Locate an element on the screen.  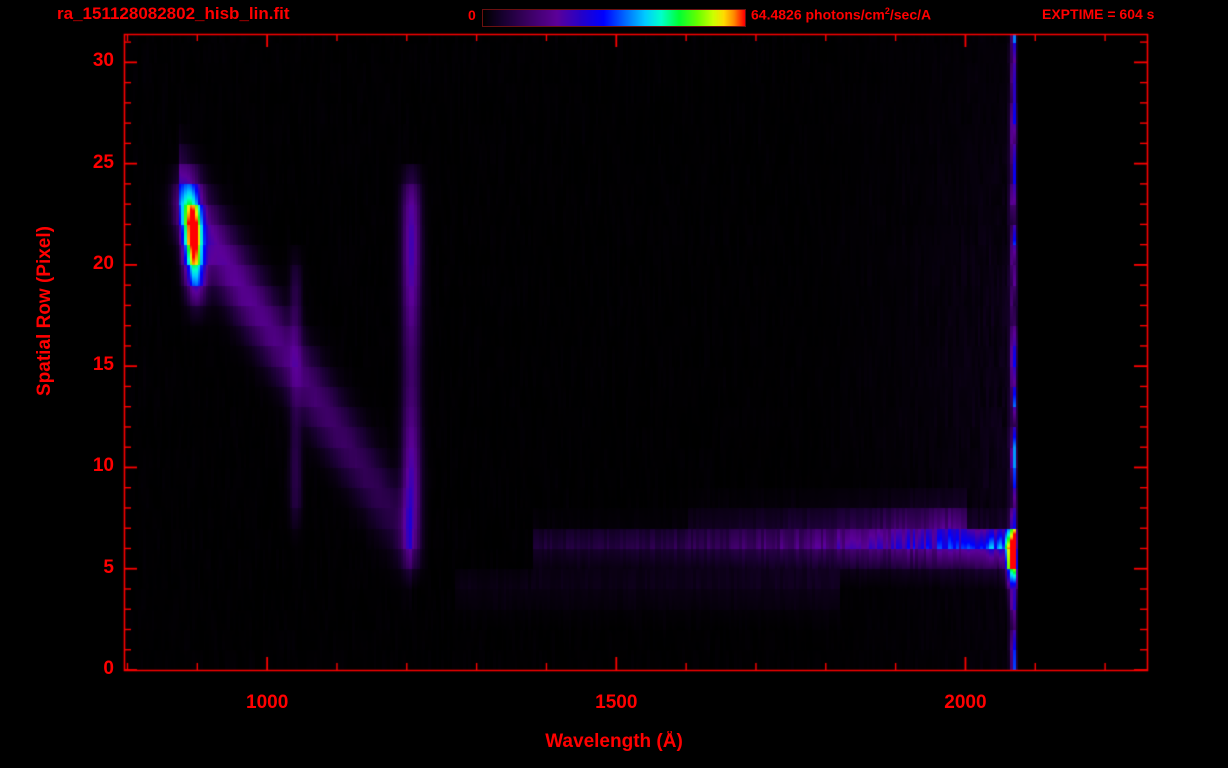
colorbar-units-pre: photons/cm is located at coordinates (843, 14).